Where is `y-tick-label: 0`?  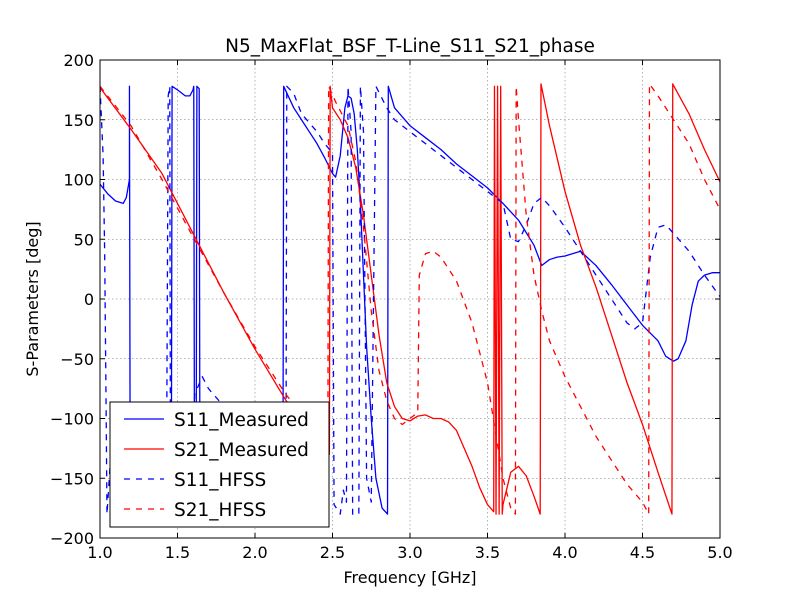 y-tick-label: 0 is located at coordinates (89, 299).